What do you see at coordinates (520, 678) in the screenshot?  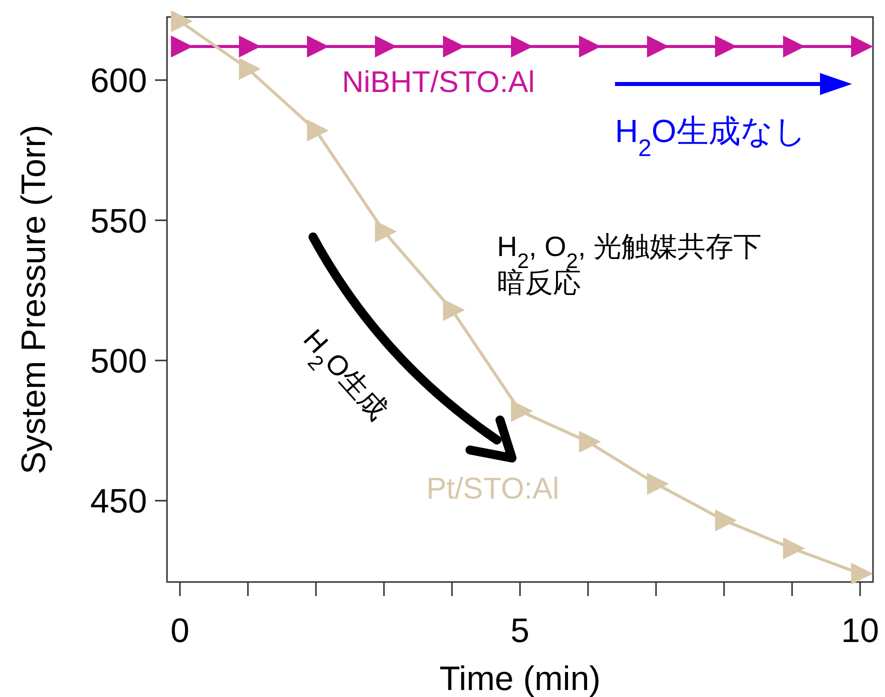 I see `x-axis-title: Time (min)` at bounding box center [520, 678].